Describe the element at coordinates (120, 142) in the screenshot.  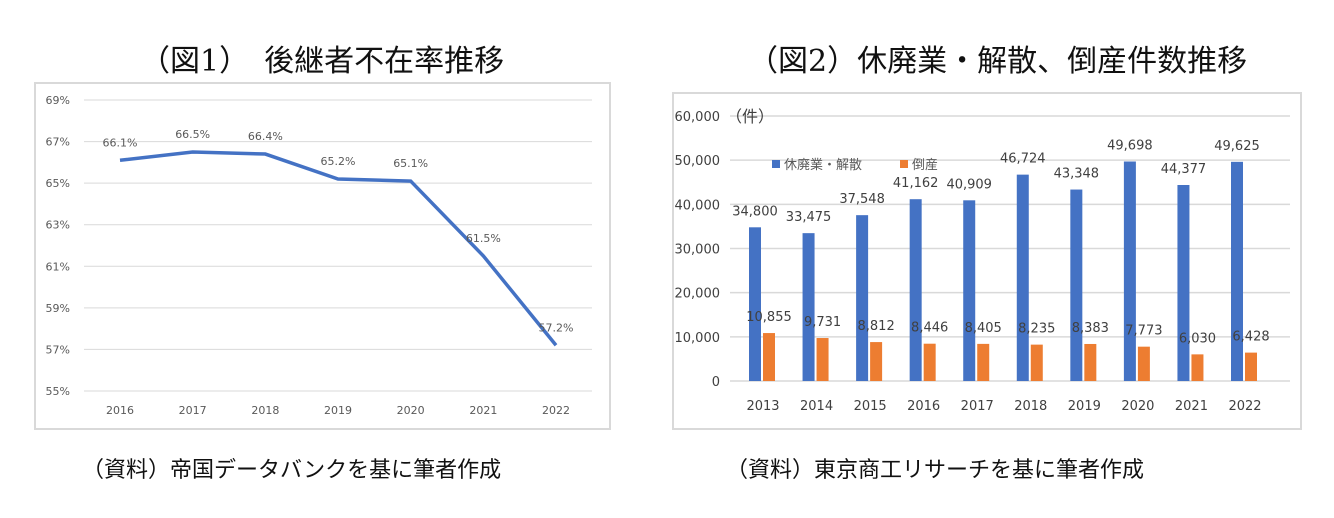
I see `data-label: 66.1%` at that location.